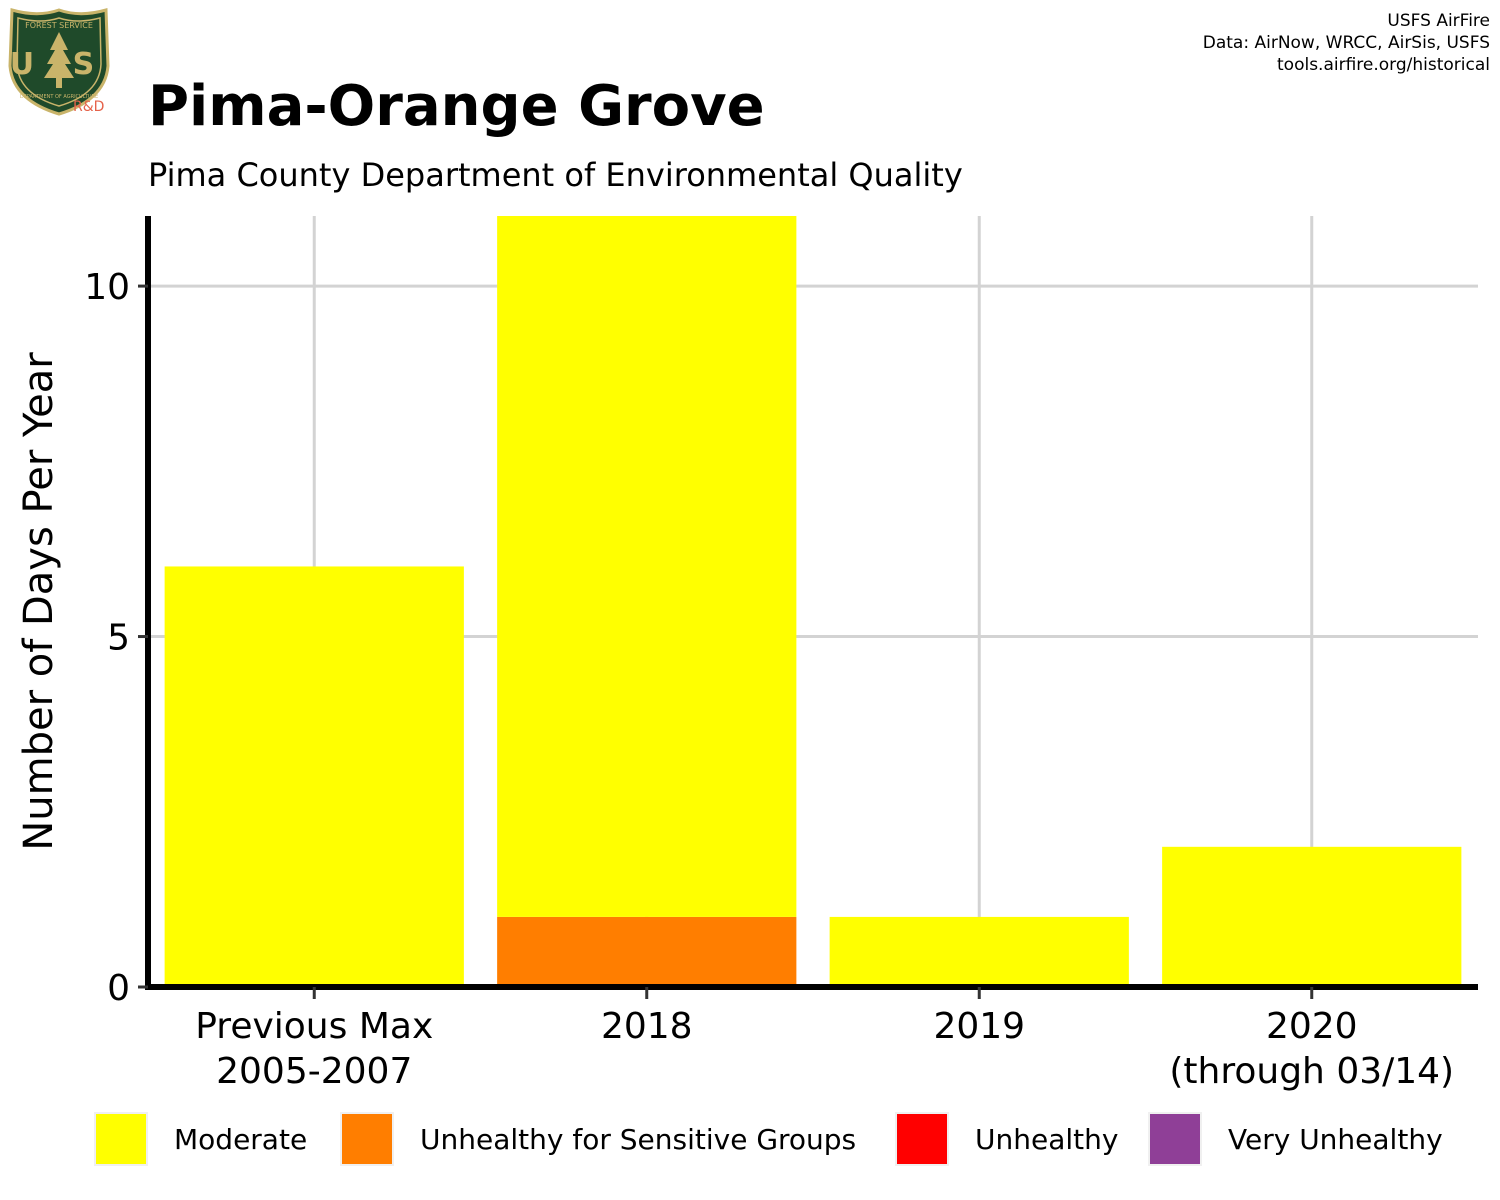  I want to click on legend-item-unhealthy: Unhealthy, so click(1006, 1139).